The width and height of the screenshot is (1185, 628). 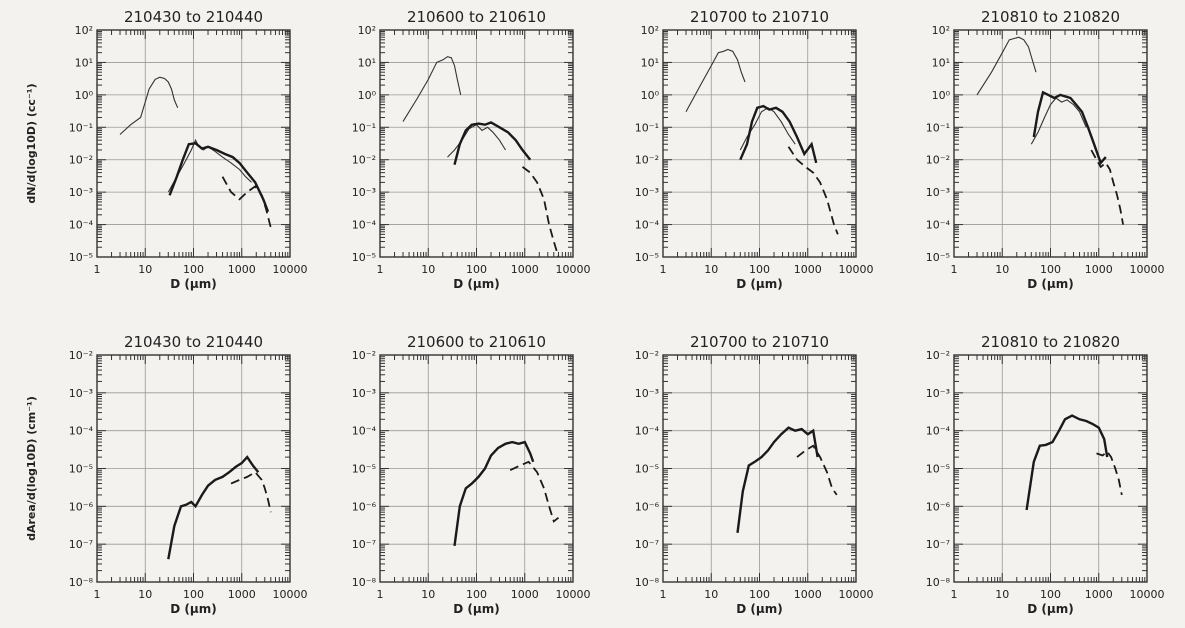 I want to click on panel-title: 210810 to 210820, so click(x=1050, y=342).